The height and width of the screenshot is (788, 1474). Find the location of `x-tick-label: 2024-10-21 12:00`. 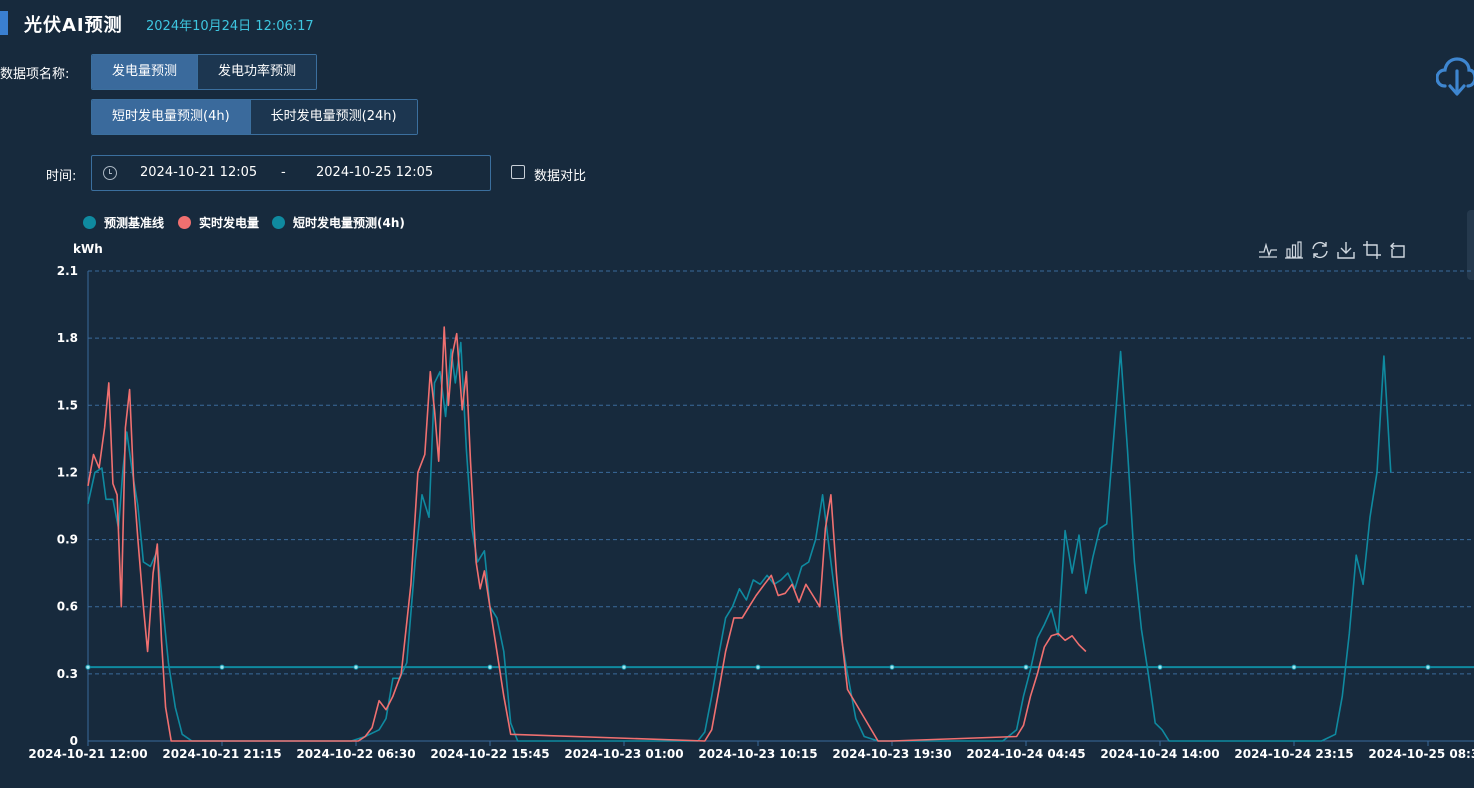

x-tick-label: 2024-10-21 12:00 is located at coordinates (87, 754).